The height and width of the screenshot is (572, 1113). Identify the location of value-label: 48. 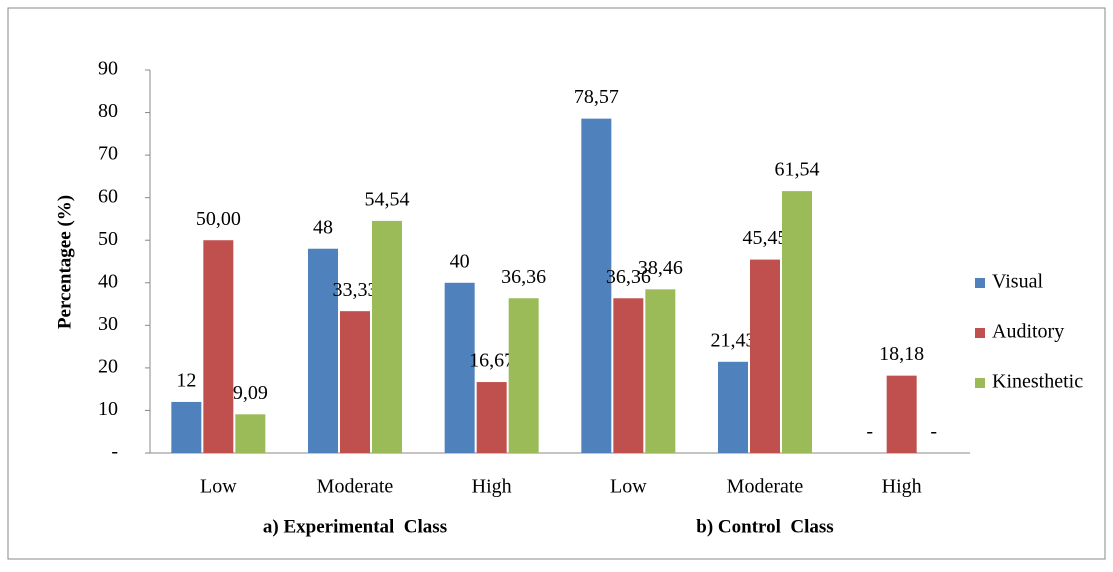
(323, 227).